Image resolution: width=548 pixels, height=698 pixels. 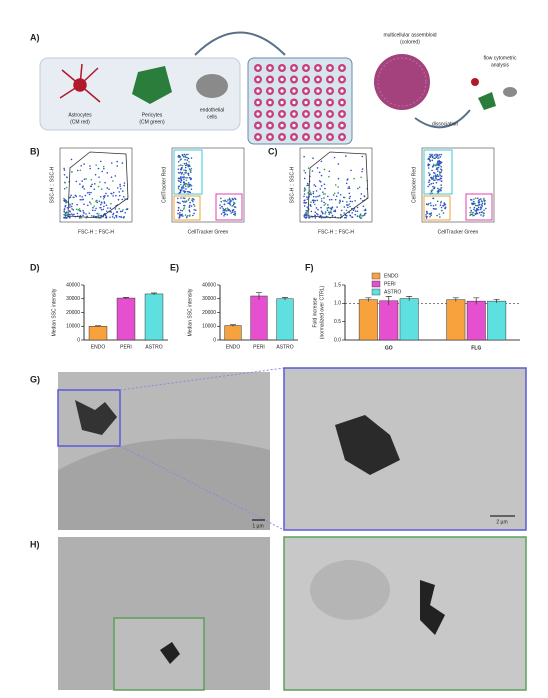 What do you see at coordinates (442, 119) in the screenshot?
I see `arrow` at bounding box center [442, 119].